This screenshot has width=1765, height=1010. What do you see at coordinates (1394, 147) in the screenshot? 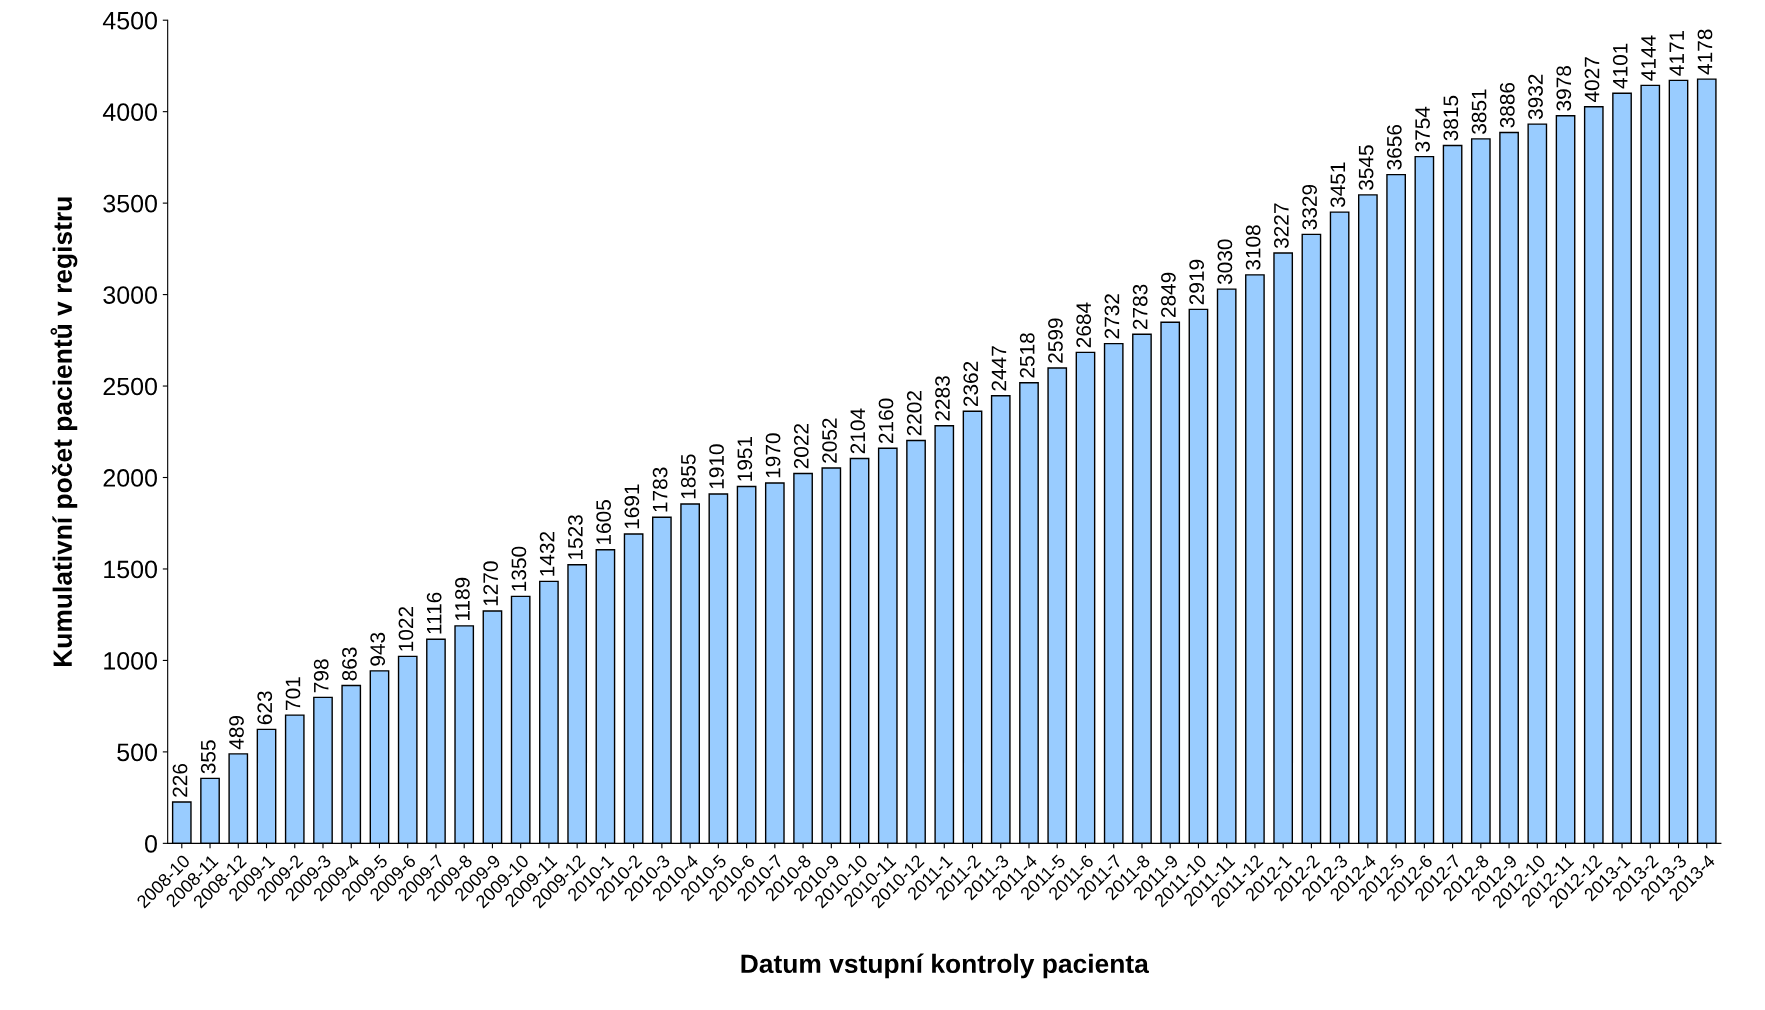
I see `data-label: 3656` at bounding box center [1394, 147].